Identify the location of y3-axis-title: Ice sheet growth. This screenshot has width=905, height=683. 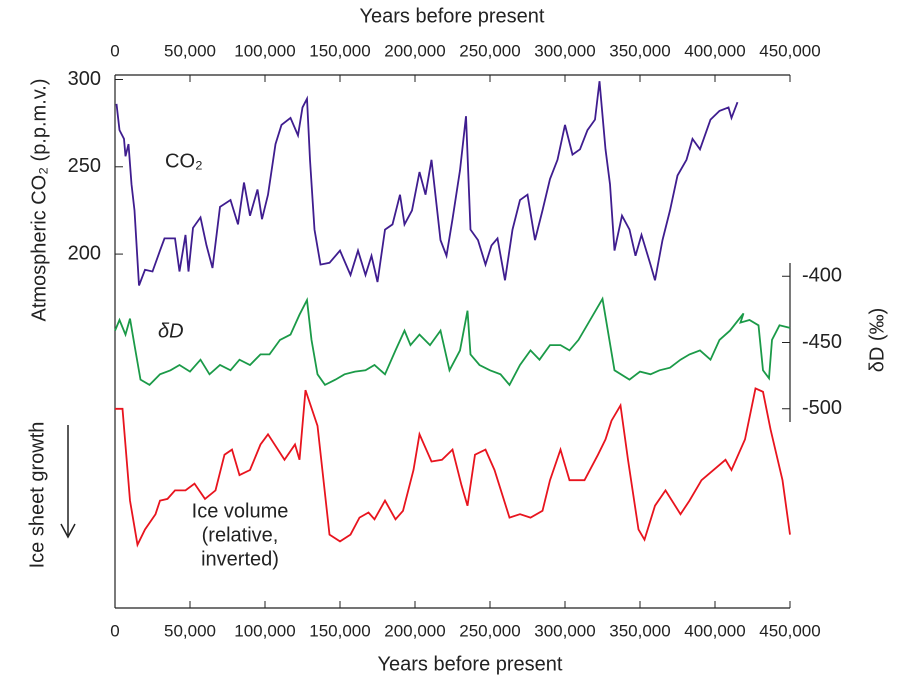
(37, 495).